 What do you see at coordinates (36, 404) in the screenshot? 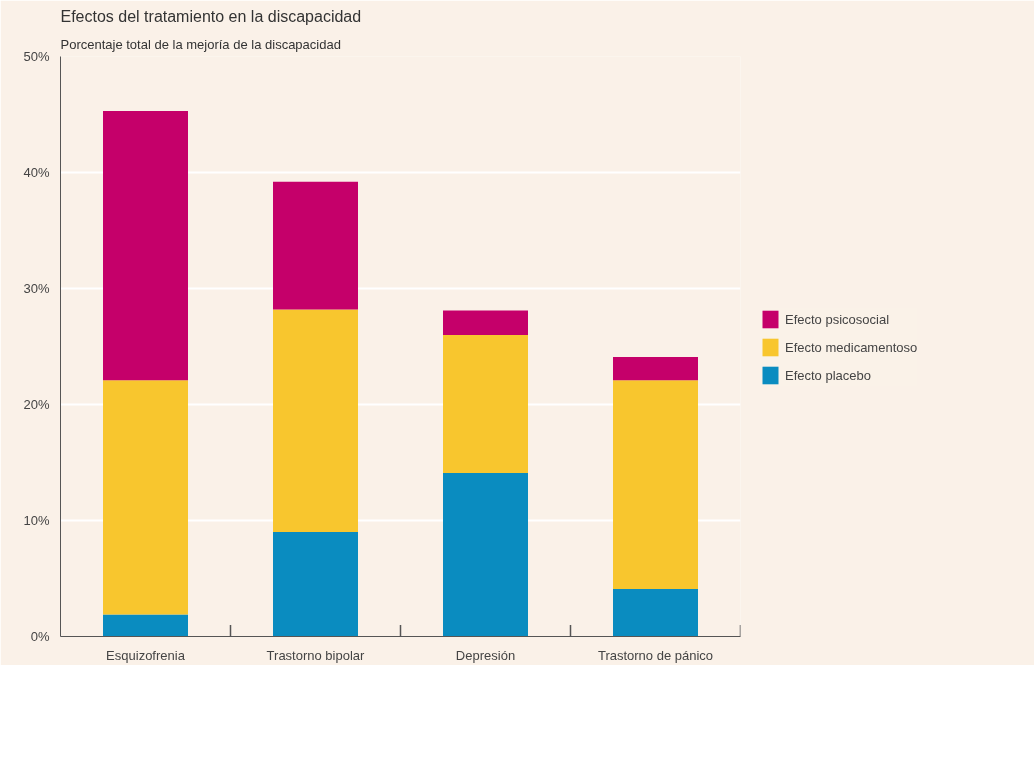
I see `y-tick-label: 20%` at bounding box center [36, 404].